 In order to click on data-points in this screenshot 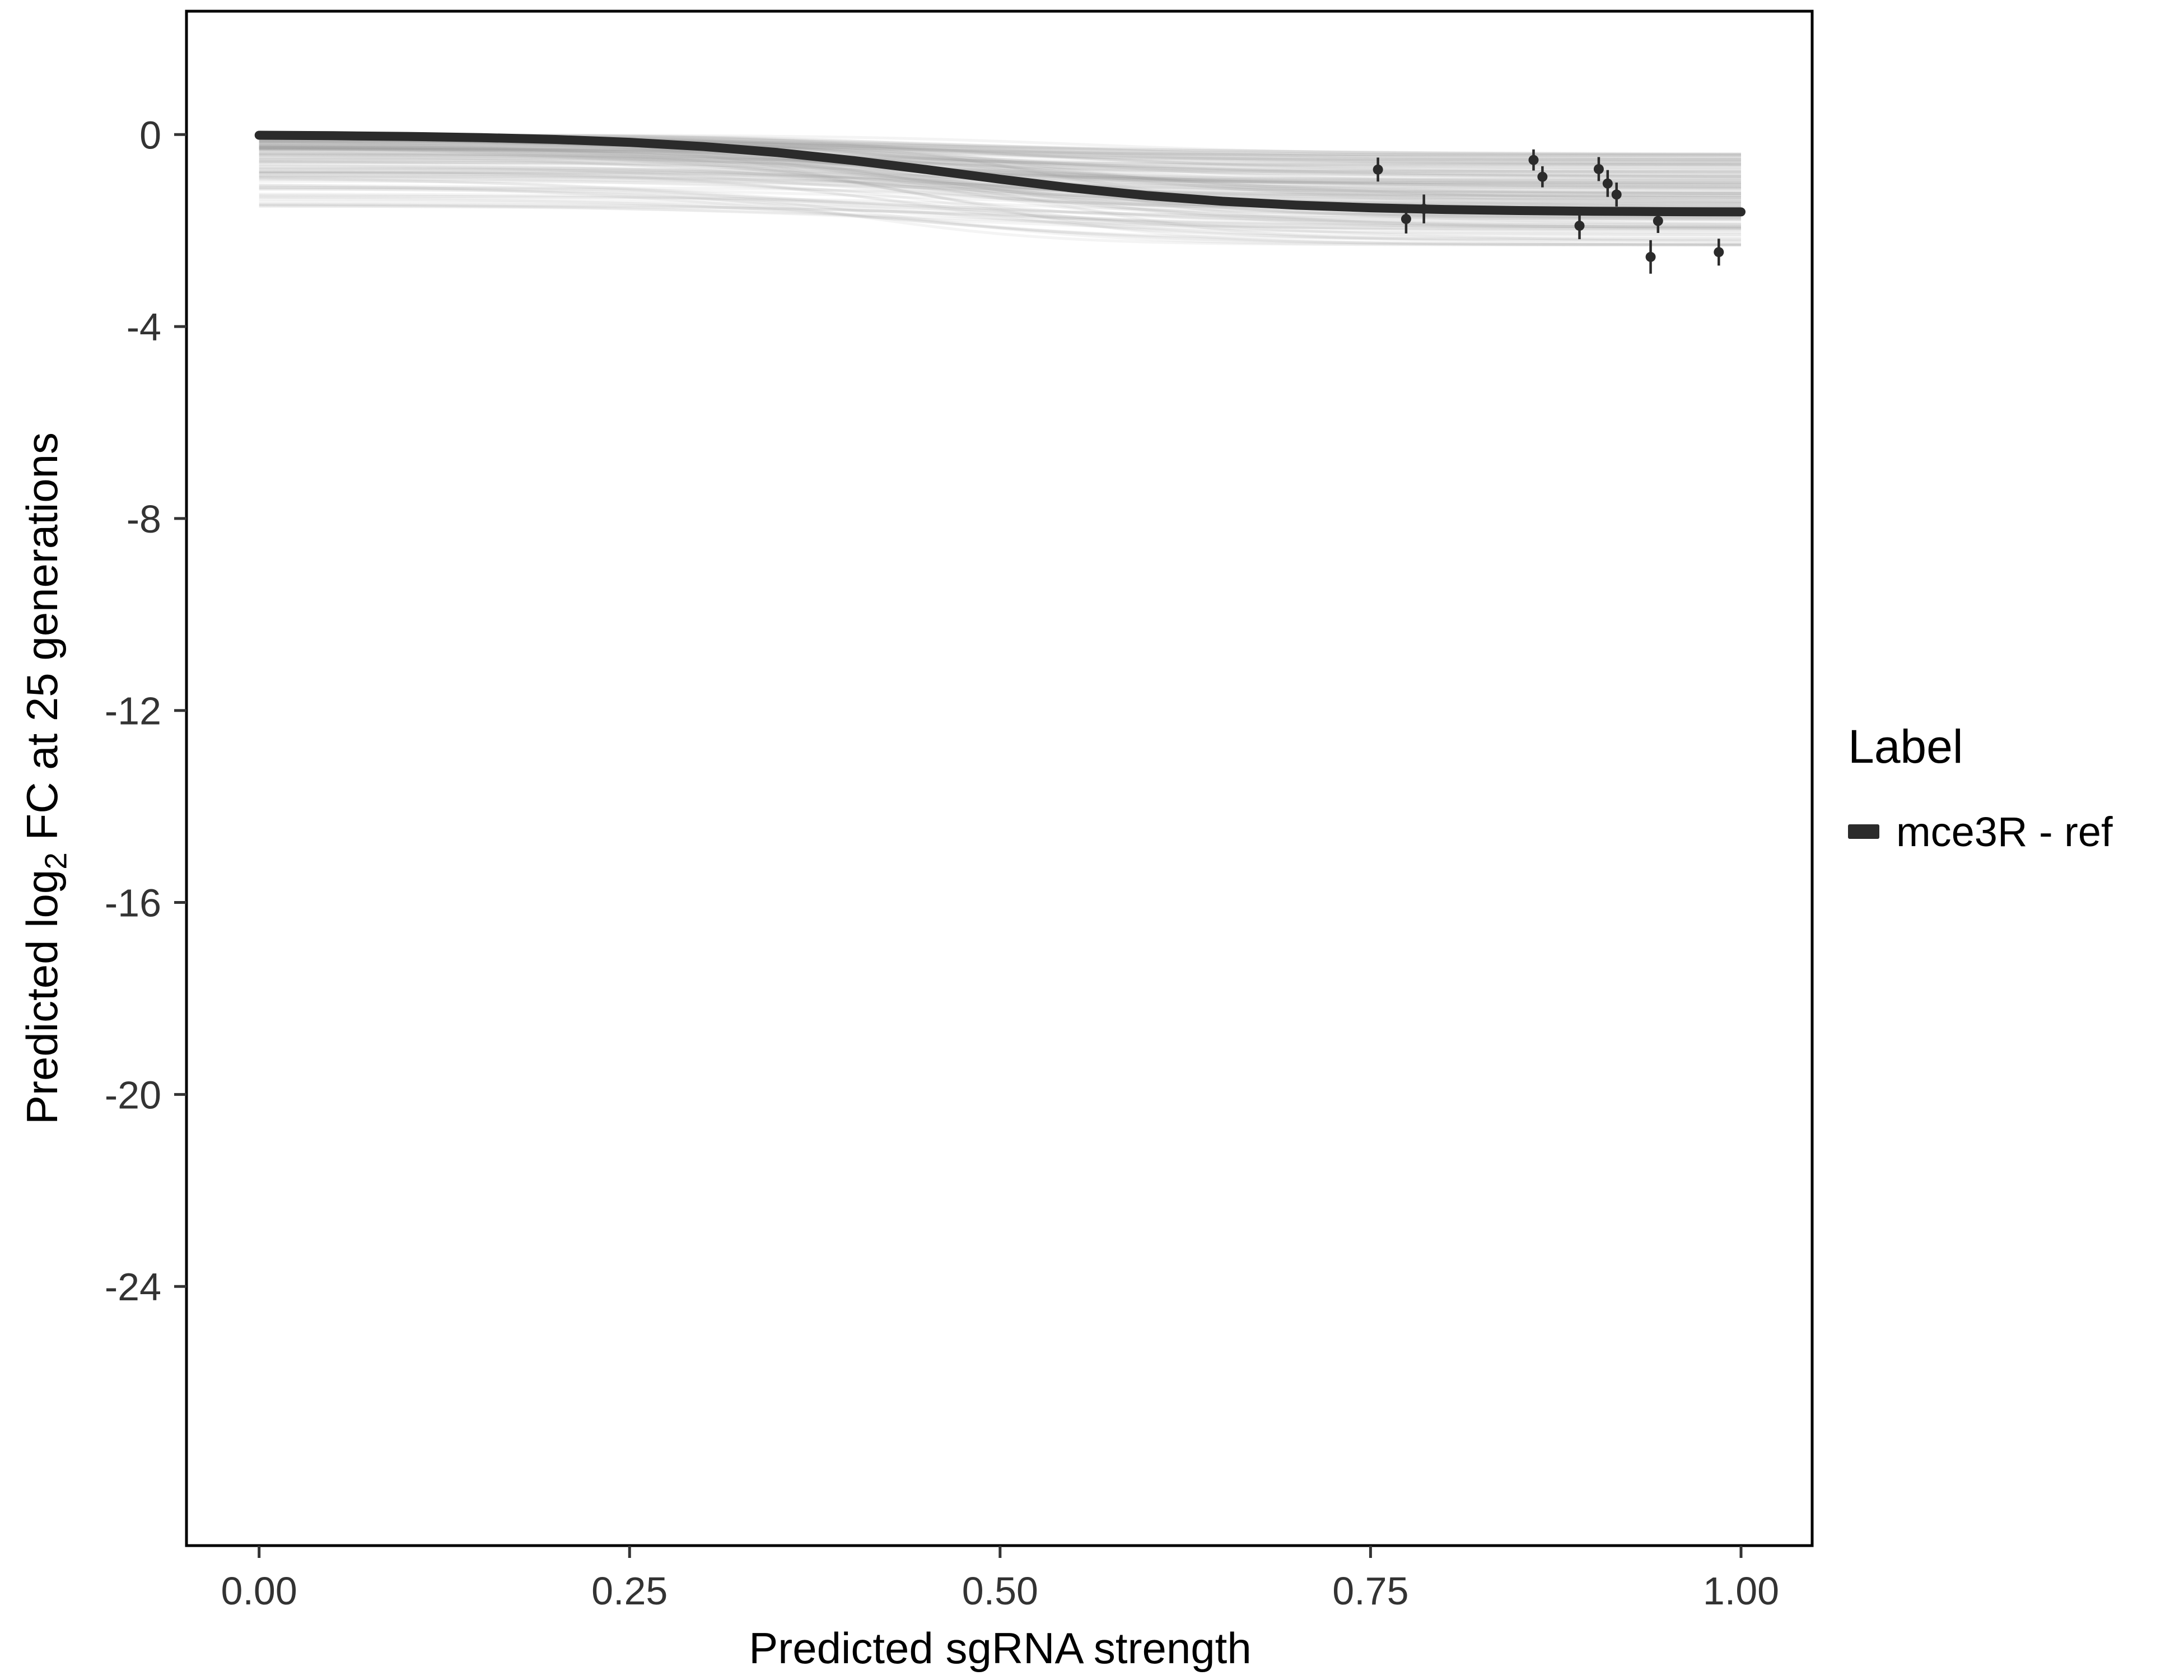, I will do `click(1549, 212)`.